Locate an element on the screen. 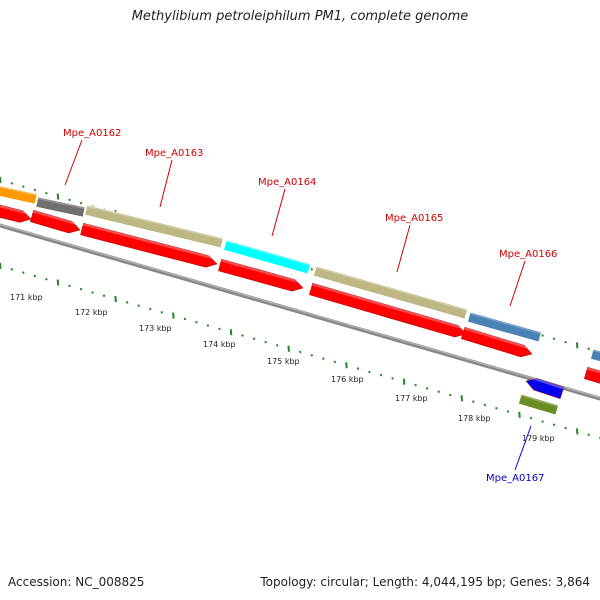 The width and height of the screenshot is (600, 600). kbp-label: 175 kbp is located at coordinates (283, 361).